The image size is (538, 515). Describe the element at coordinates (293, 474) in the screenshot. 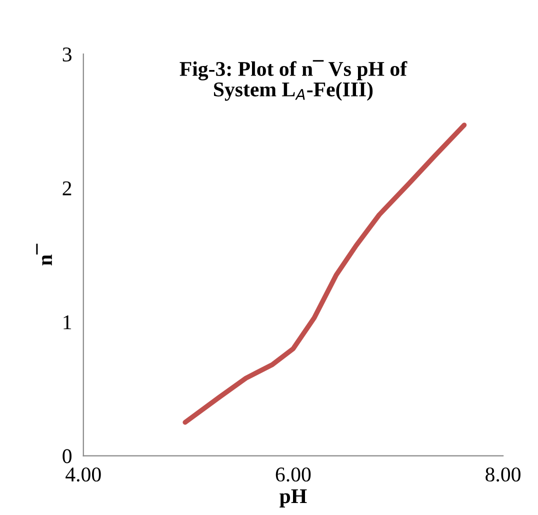

I see `x-tick-label: 6.00` at that location.